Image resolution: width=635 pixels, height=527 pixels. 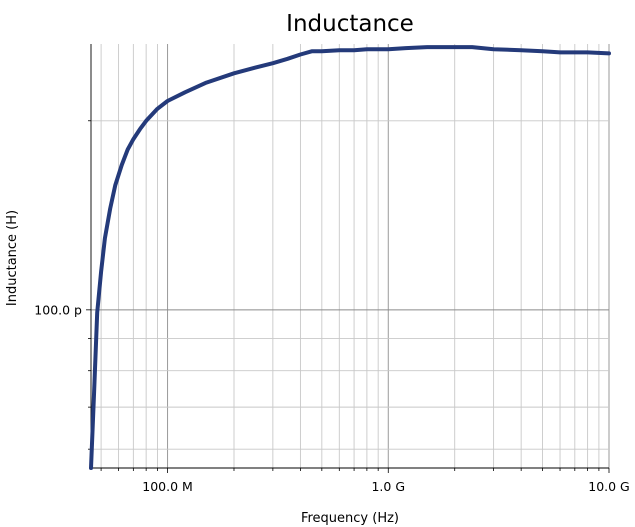 What do you see at coordinates (609, 486) in the screenshot?
I see `x-tick-label: 10.0 G` at bounding box center [609, 486].